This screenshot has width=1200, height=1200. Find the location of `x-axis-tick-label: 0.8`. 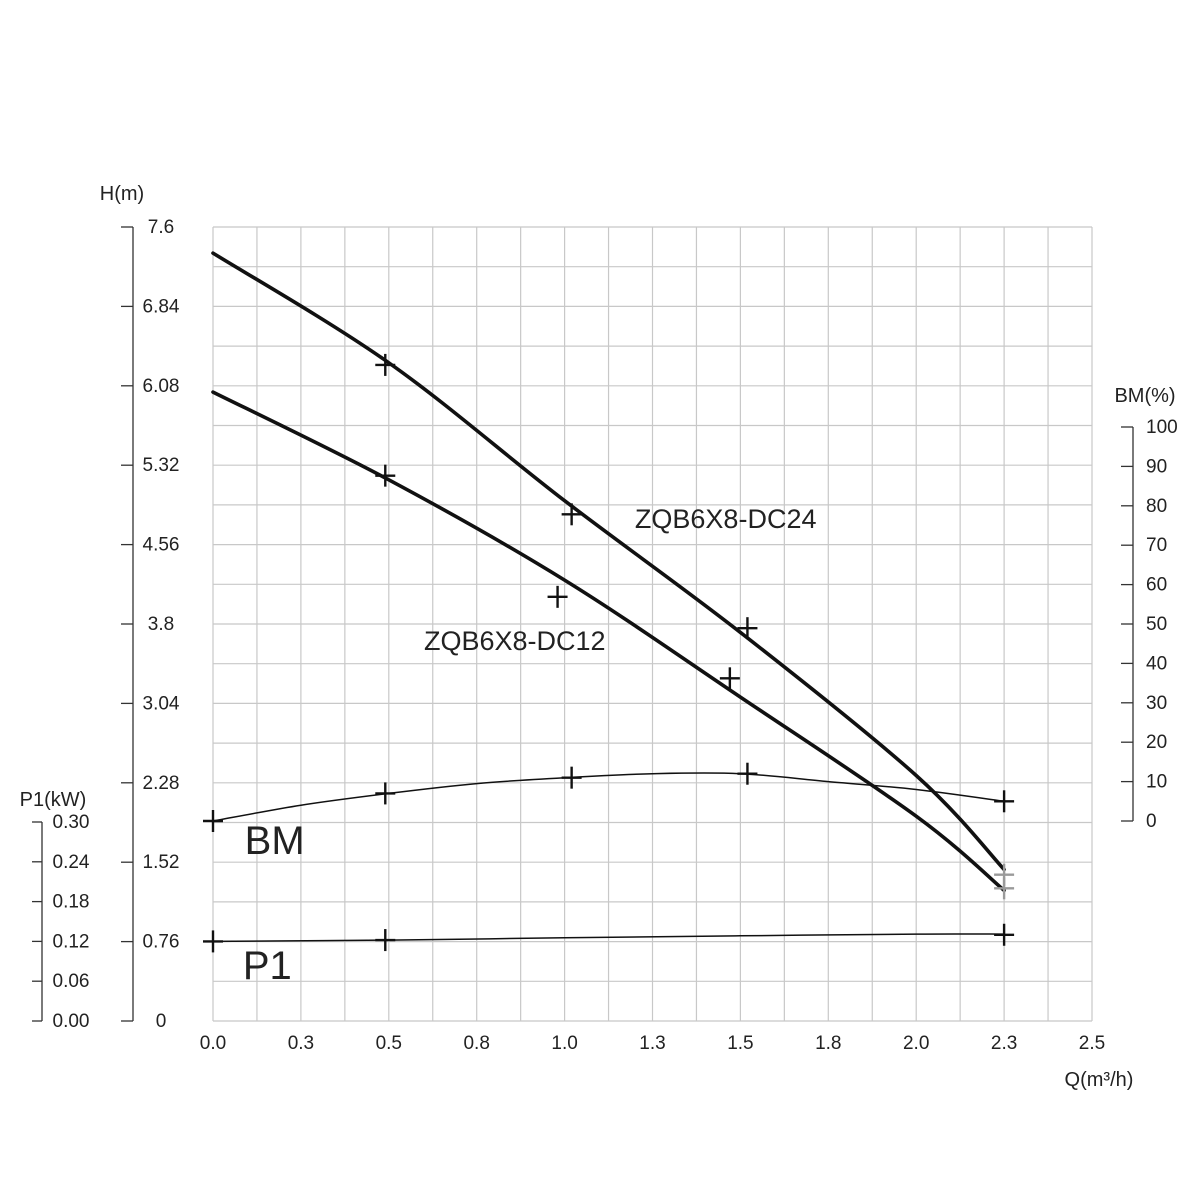

x-axis-tick-label: 0.8 is located at coordinates (476, 1043).